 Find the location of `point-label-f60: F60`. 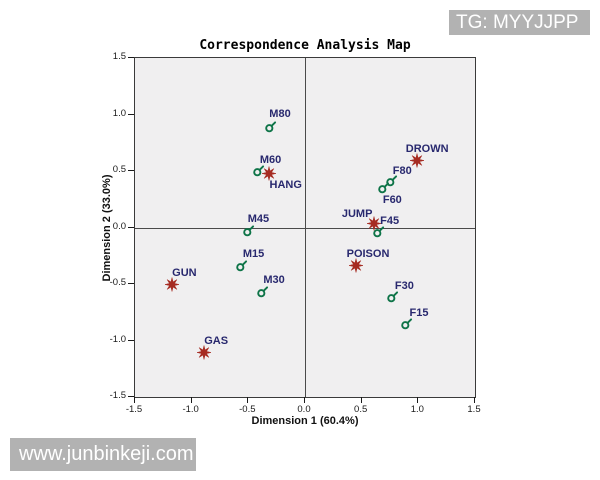

point-label-f60: F60 is located at coordinates (392, 200).